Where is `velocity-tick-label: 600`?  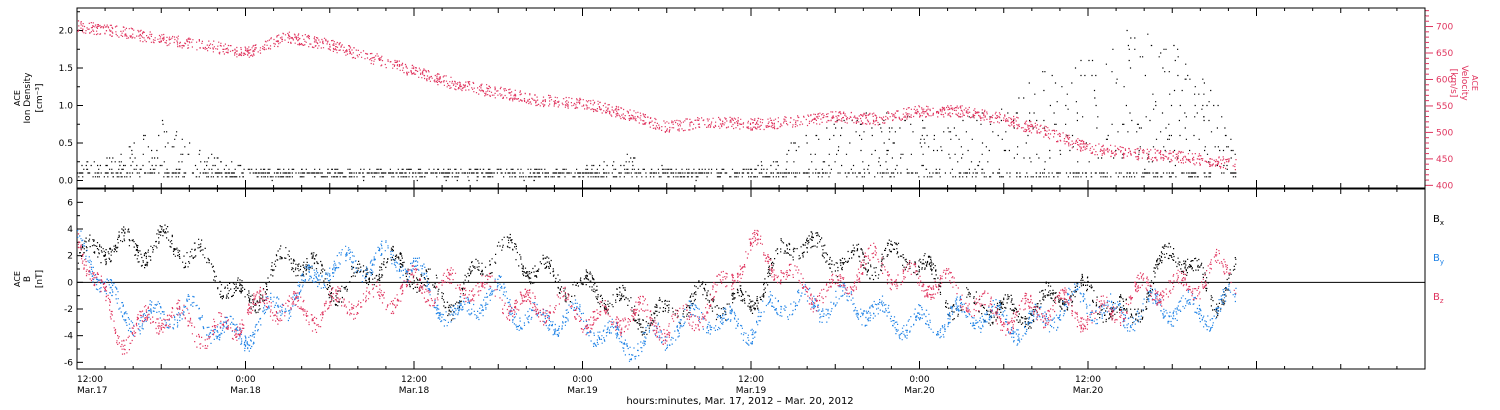 velocity-tick-label: 600 is located at coordinates (1444, 80).